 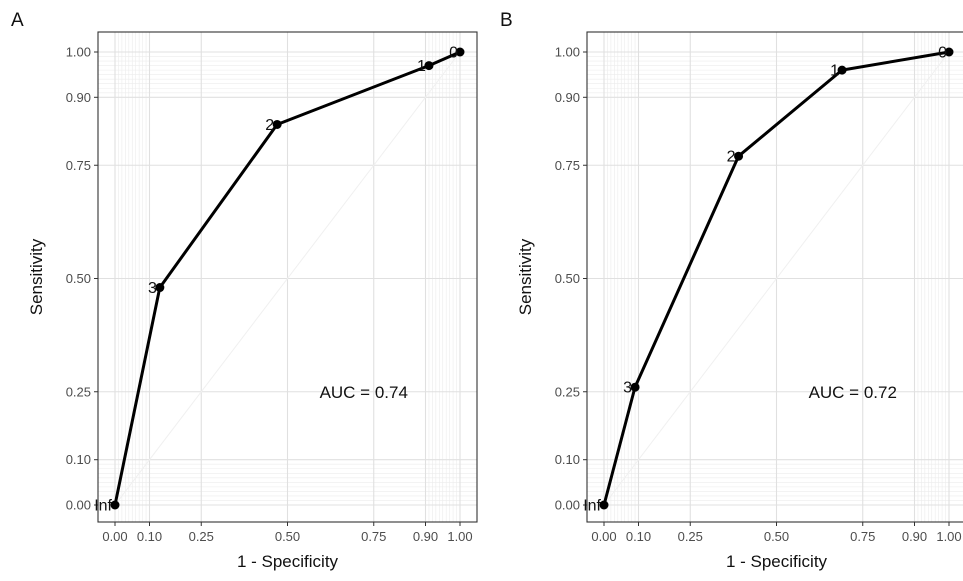 I want to click on panel-label: A, so click(x=17, y=20).